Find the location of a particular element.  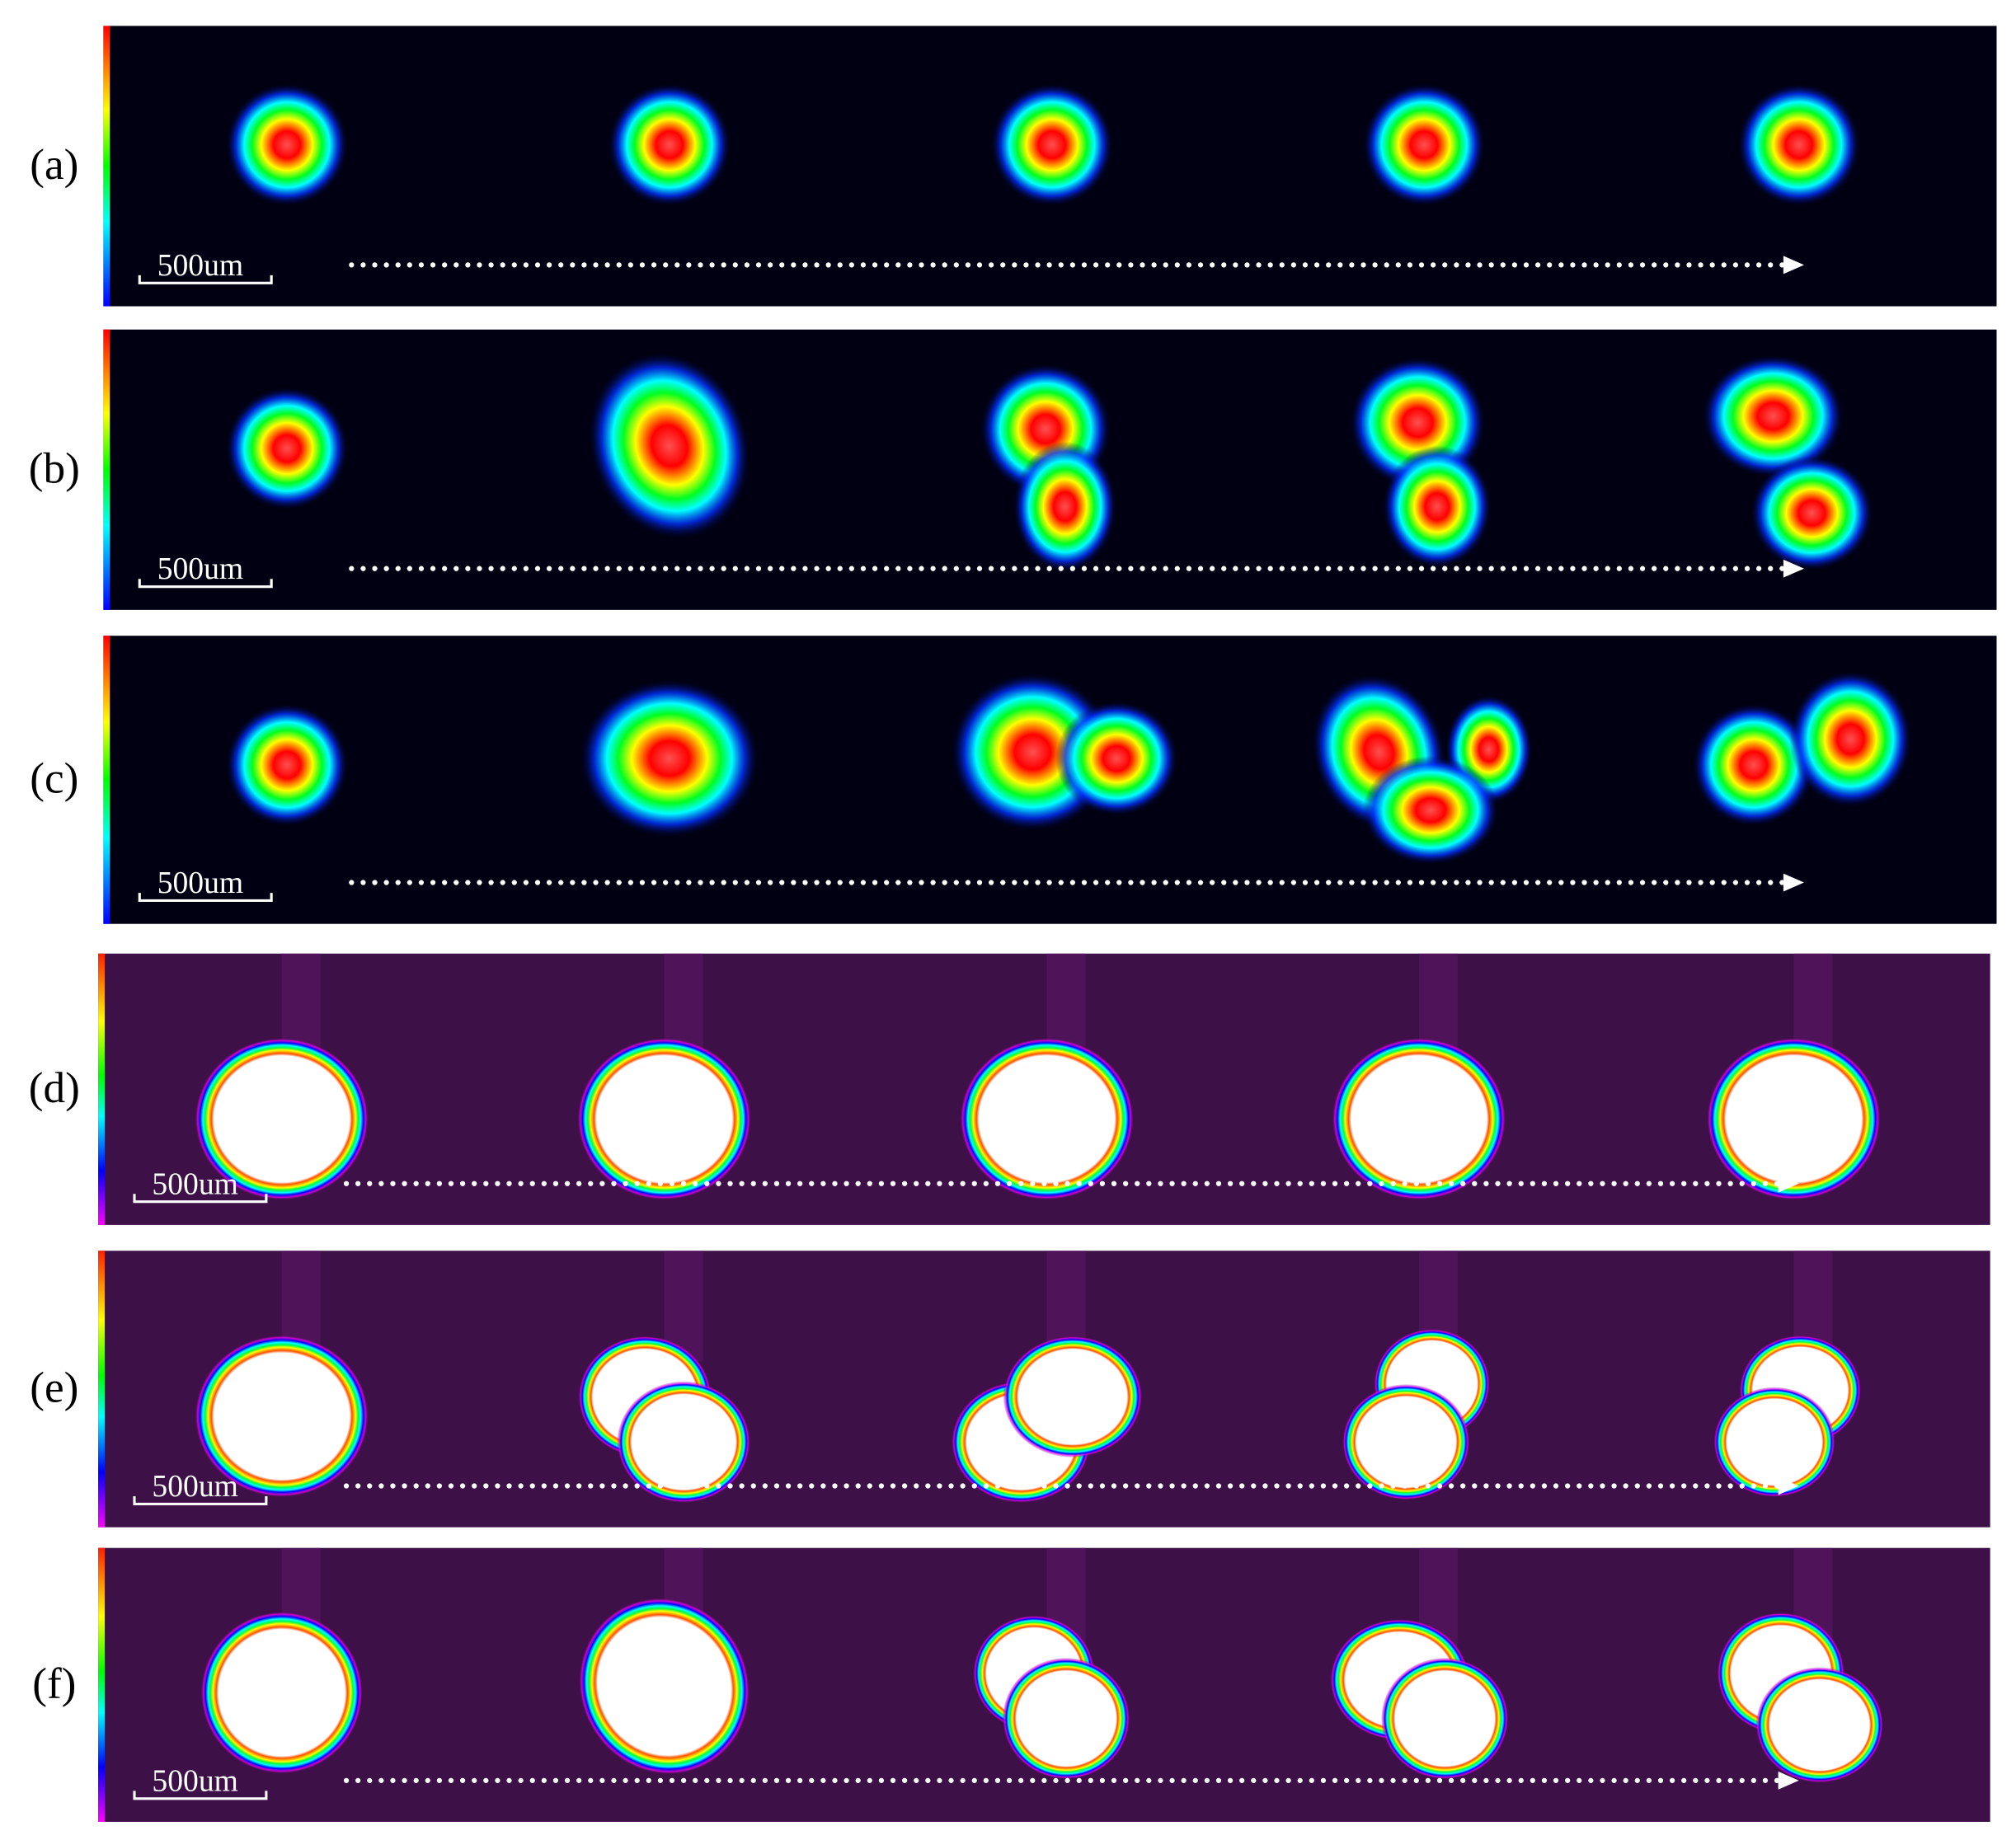

panel-label: (d) is located at coordinates (54, 1087).